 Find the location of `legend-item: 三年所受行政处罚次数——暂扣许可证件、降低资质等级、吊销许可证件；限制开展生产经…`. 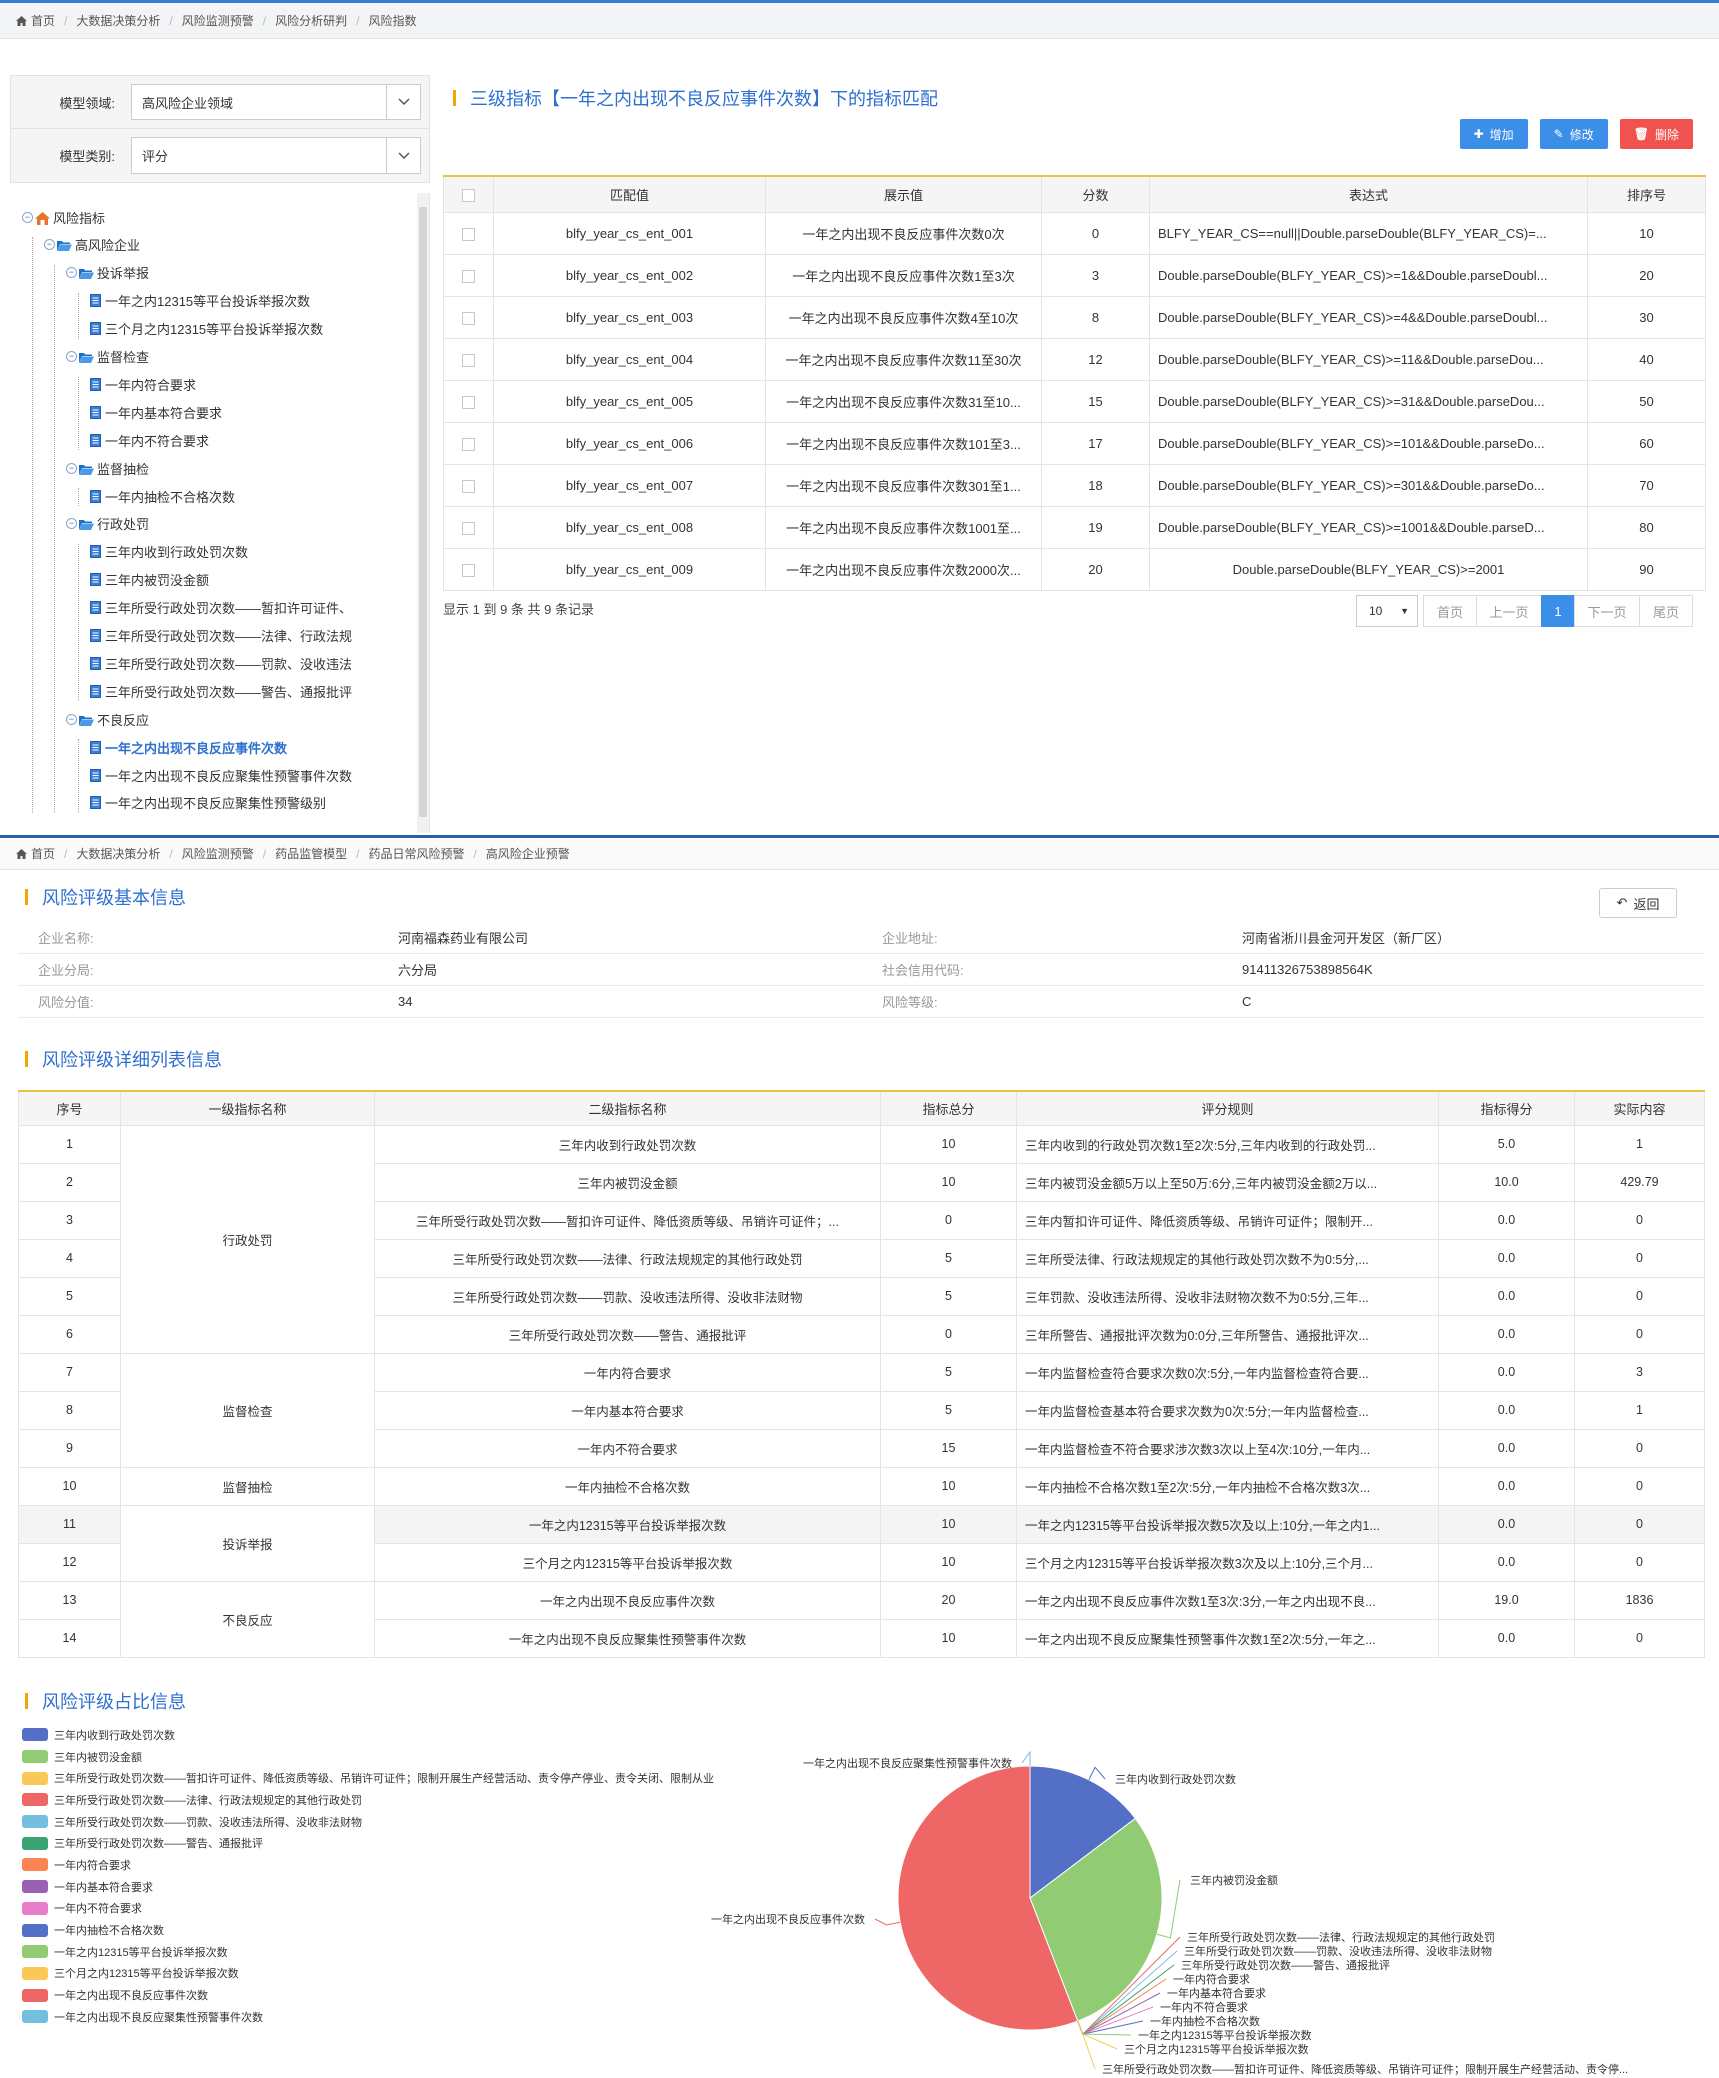

legend-item: 三年所受行政处罚次数——暂扣许可证件、降低资质等级、吊销许可证件；限制开展生产经… is located at coordinates (368, 1778).